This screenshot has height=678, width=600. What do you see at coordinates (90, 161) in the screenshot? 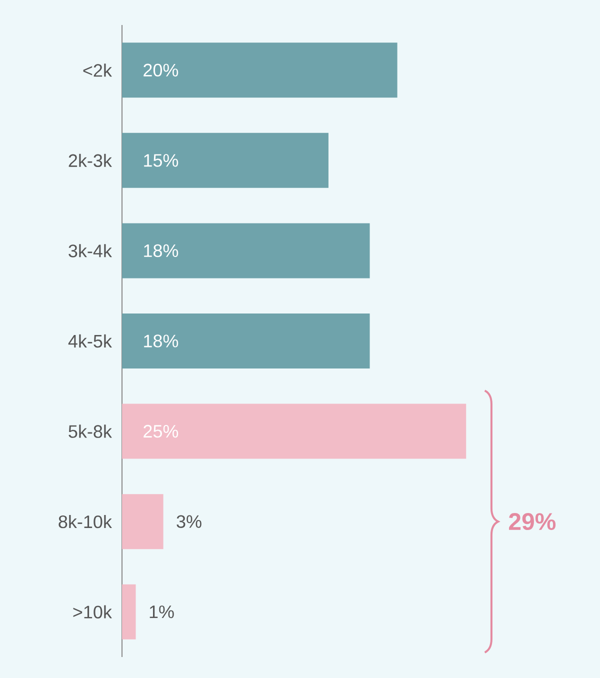
I see `y-tick-label: 2k-3k` at bounding box center [90, 161].